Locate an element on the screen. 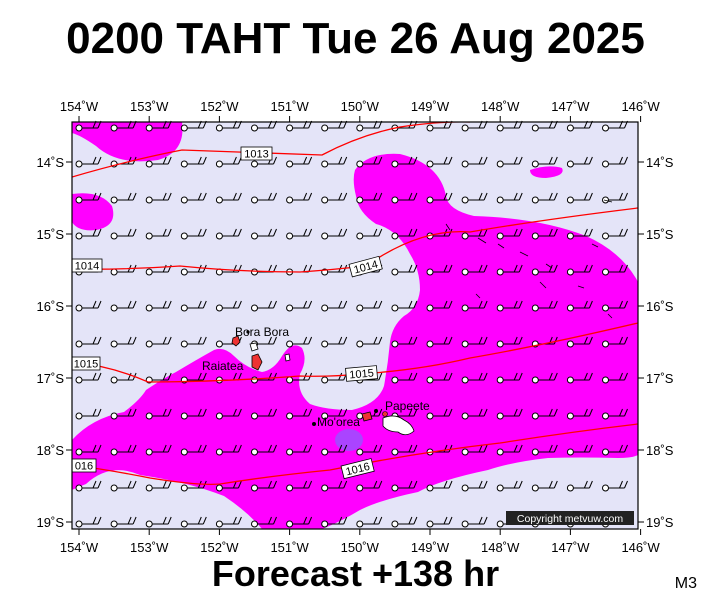 This screenshot has height=600, width=711. place-label-raiatea: Raiatea is located at coordinates (223, 366).